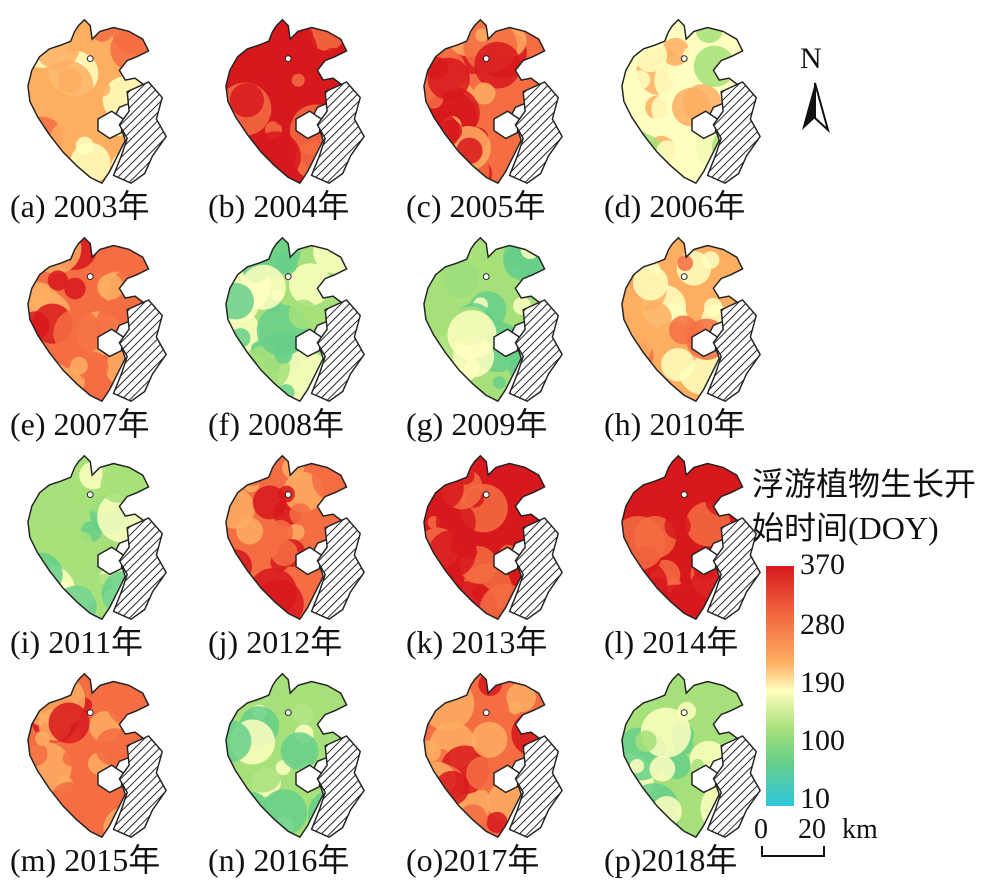 The width and height of the screenshot is (1000, 891). What do you see at coordinates (77, 642) in the screenshot?
I see `panel-caption: (i) 2011年` at bounding box center [77, 642].